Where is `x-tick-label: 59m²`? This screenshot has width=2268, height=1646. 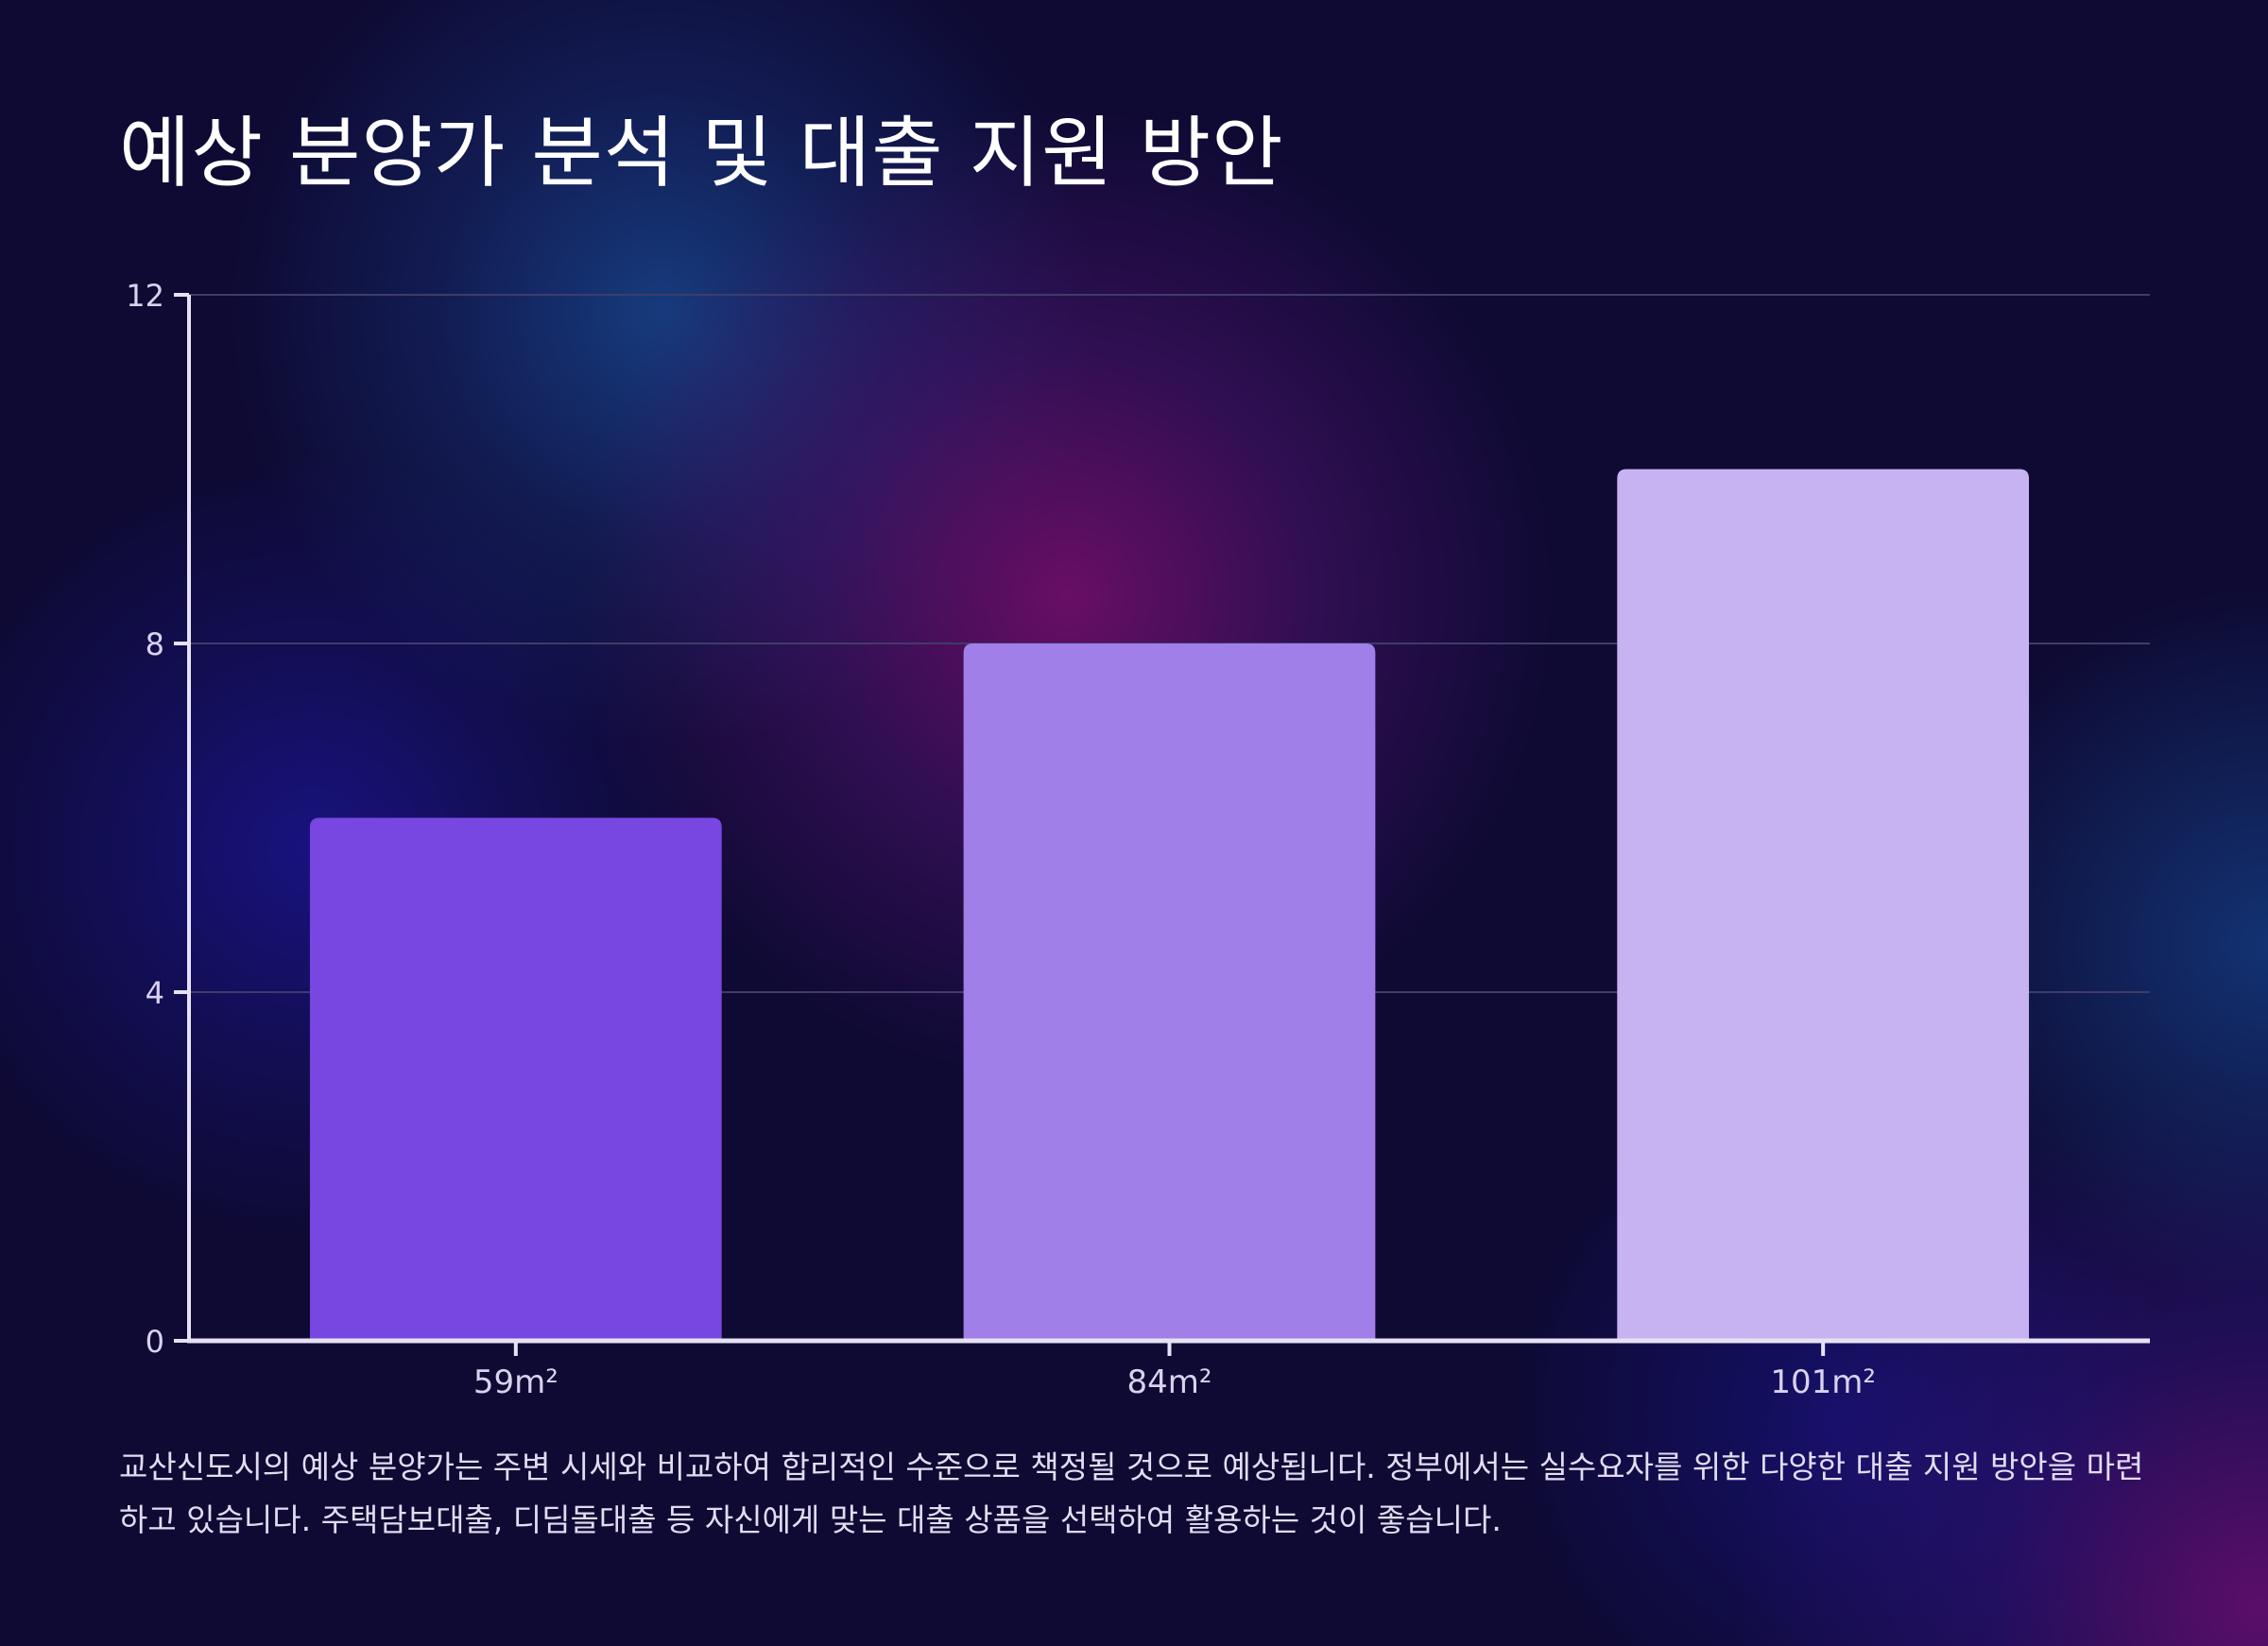
x-tick-label: 59m² is located at coordinates (515, 1382).